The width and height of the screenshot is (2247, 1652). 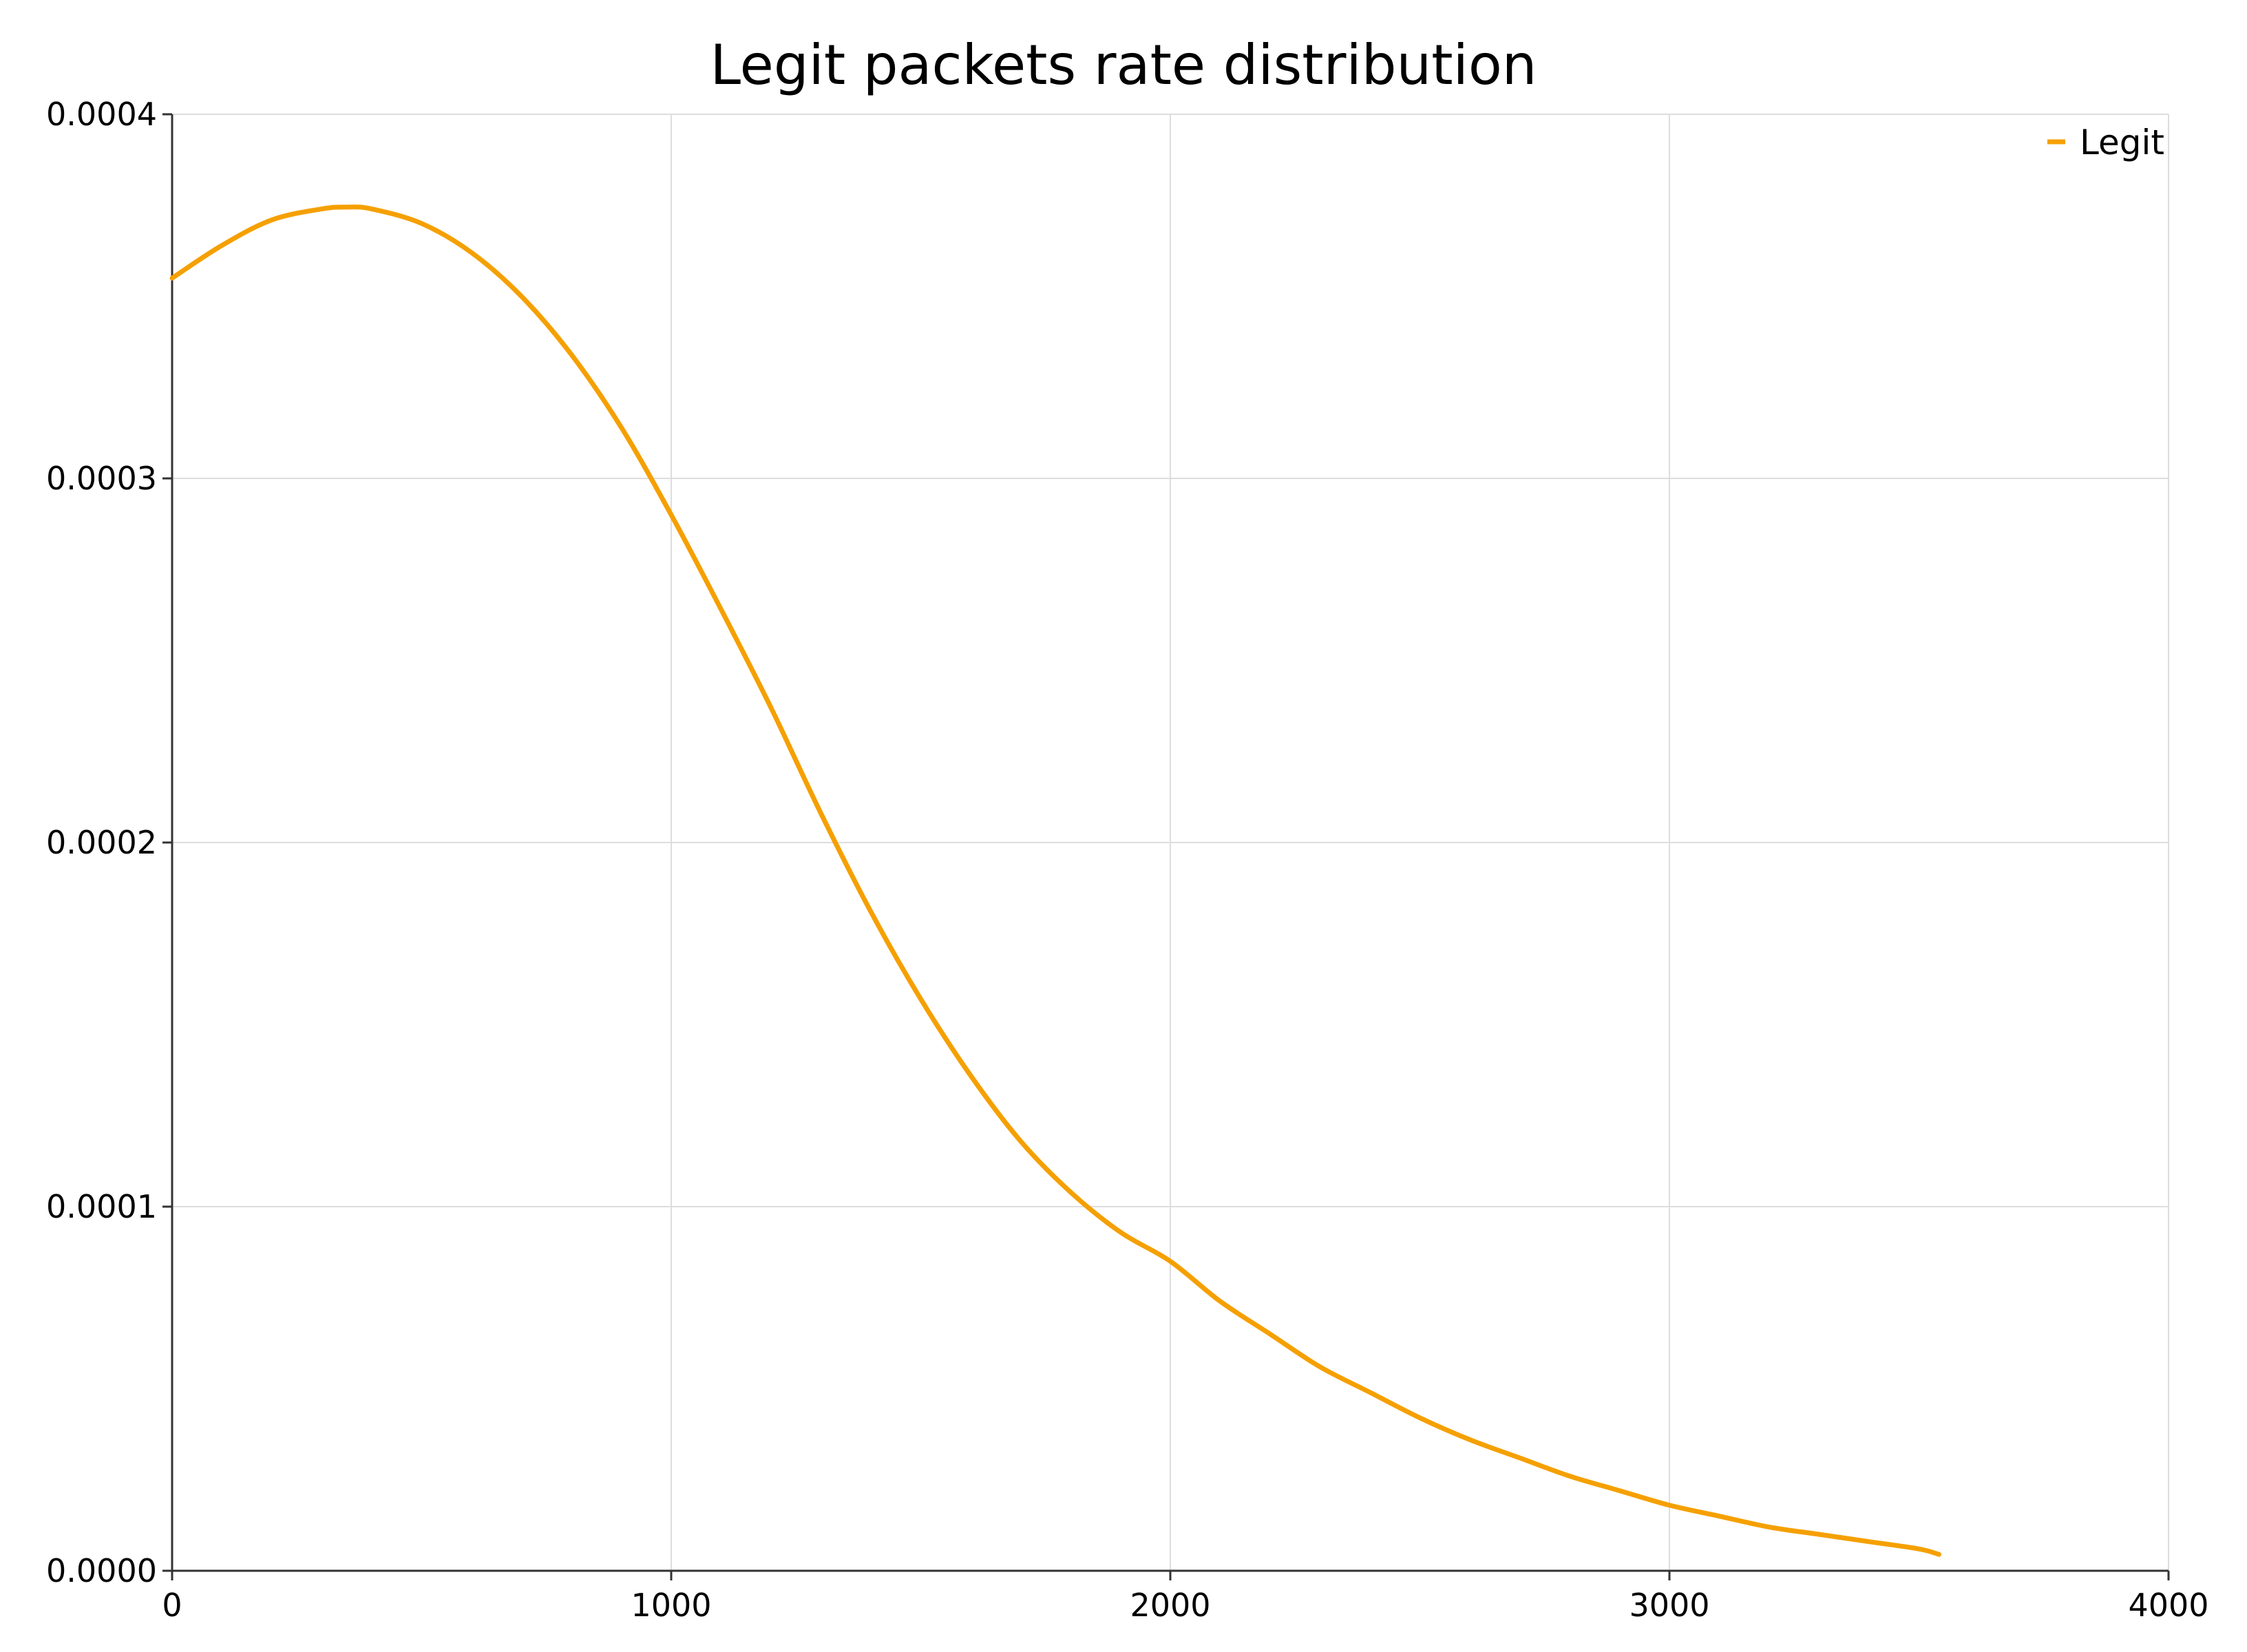 What do you see at coordinates (1170, 1606) in the screenshot?
I see `x-tick-label: 2000` at bounding box center [1170, 1606].